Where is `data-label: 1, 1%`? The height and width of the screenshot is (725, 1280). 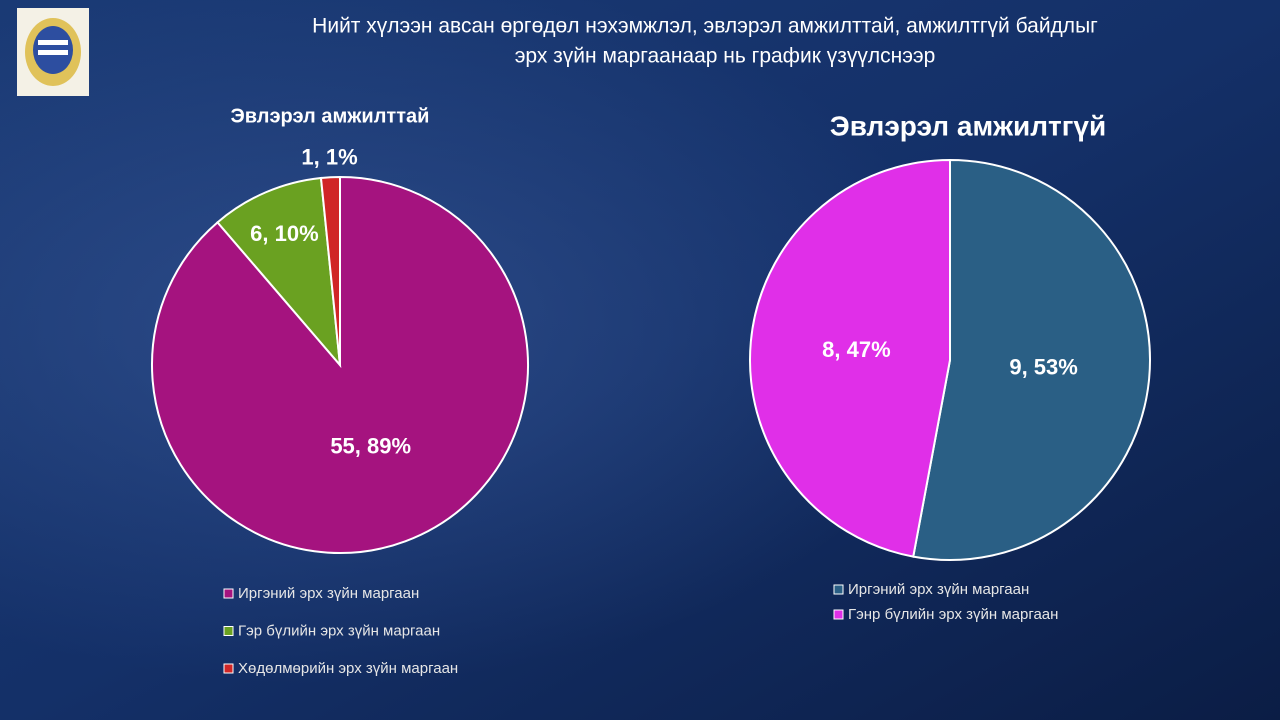
data-label: 1, 1% is located at coordinates (329, 156).